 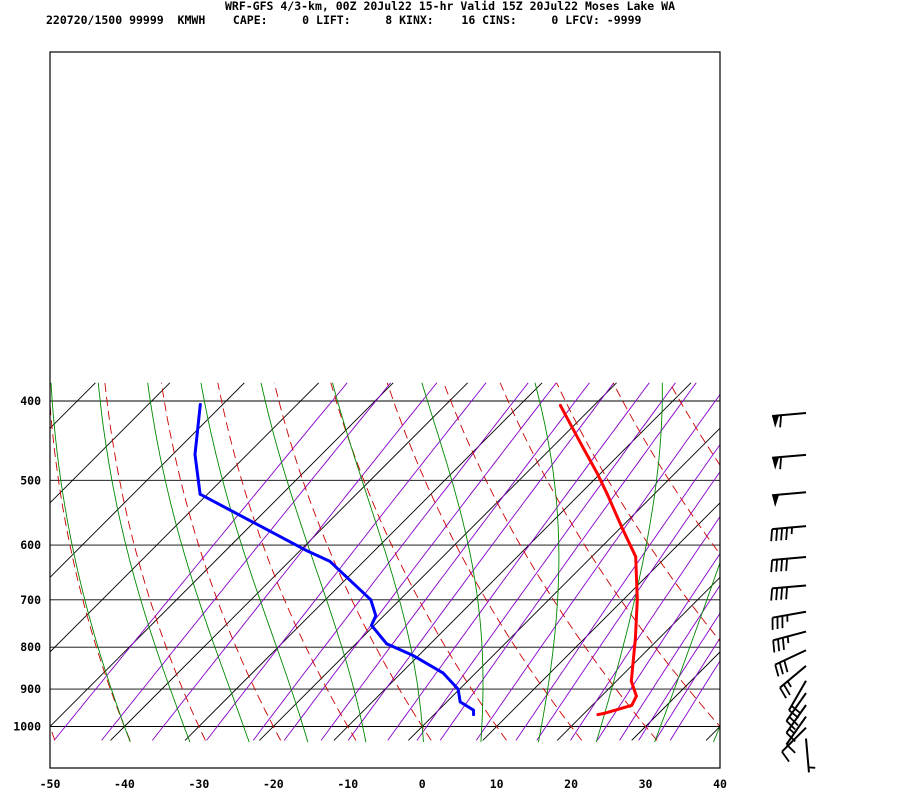 I want to click on temperature-trace, so click(x=598, y=560).